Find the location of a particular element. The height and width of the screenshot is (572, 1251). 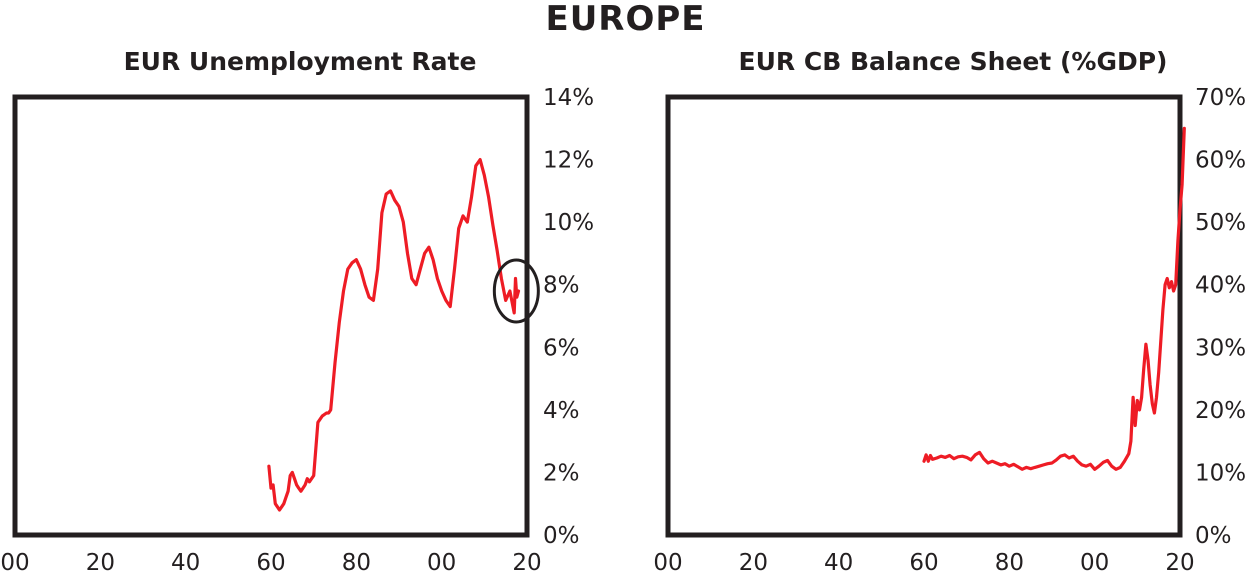

balance-sheet-y-tick-label: 10% is located at coordinates (1220, 473).